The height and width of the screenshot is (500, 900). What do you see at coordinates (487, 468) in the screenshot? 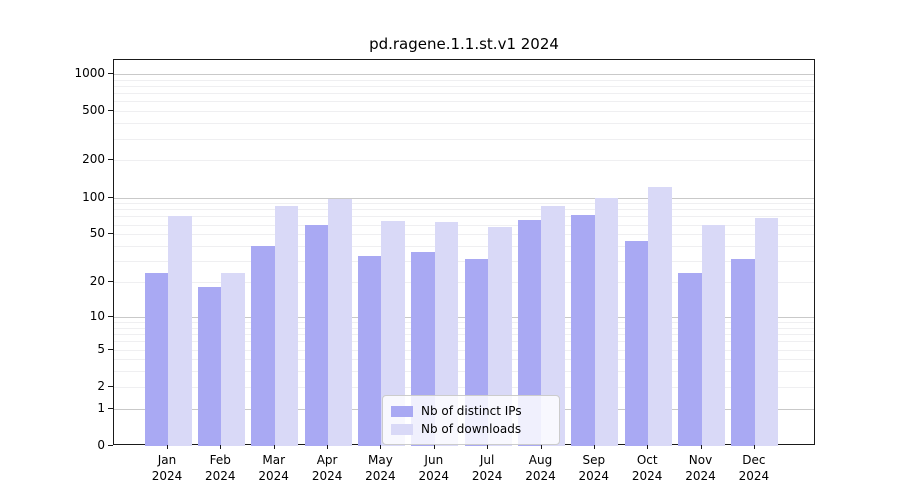
I see `x-tick-label: Jul 2024` at bounding box center [487, 468].